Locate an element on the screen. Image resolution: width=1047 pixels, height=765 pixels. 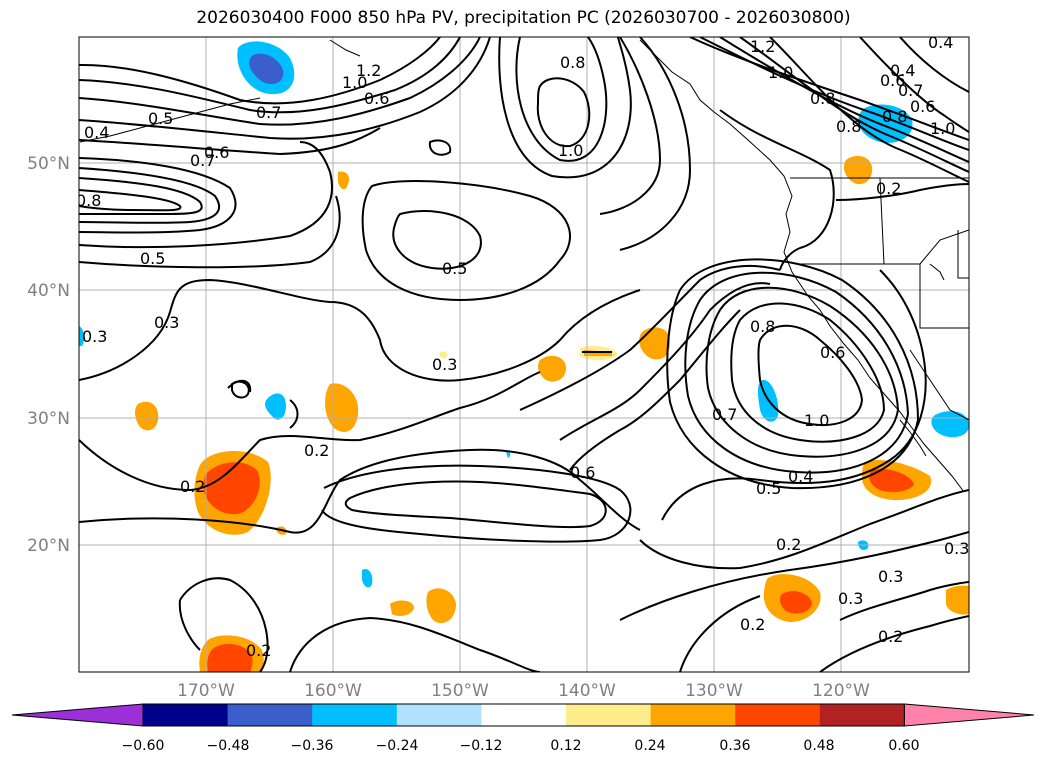
lat-label: 30°N is located at coordinates (48, 419).